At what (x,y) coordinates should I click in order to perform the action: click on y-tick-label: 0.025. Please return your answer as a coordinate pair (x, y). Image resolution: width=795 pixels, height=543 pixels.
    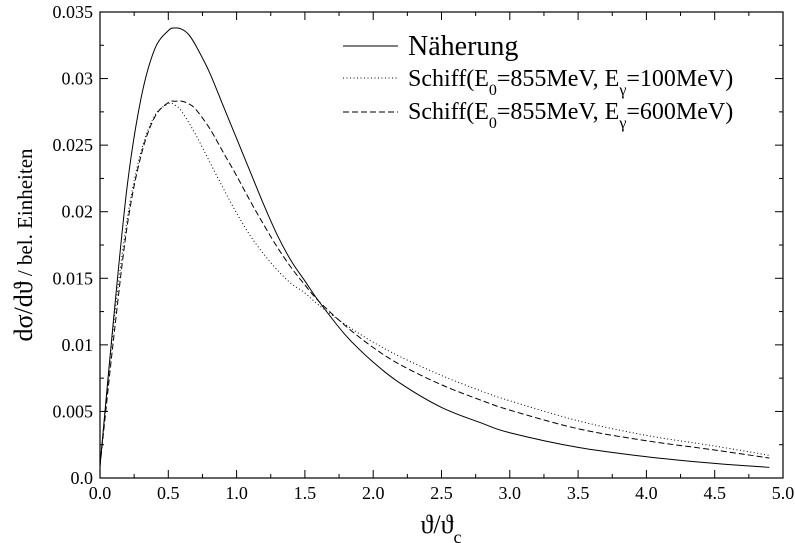
    Looking at the image, I should click on (73, 145).